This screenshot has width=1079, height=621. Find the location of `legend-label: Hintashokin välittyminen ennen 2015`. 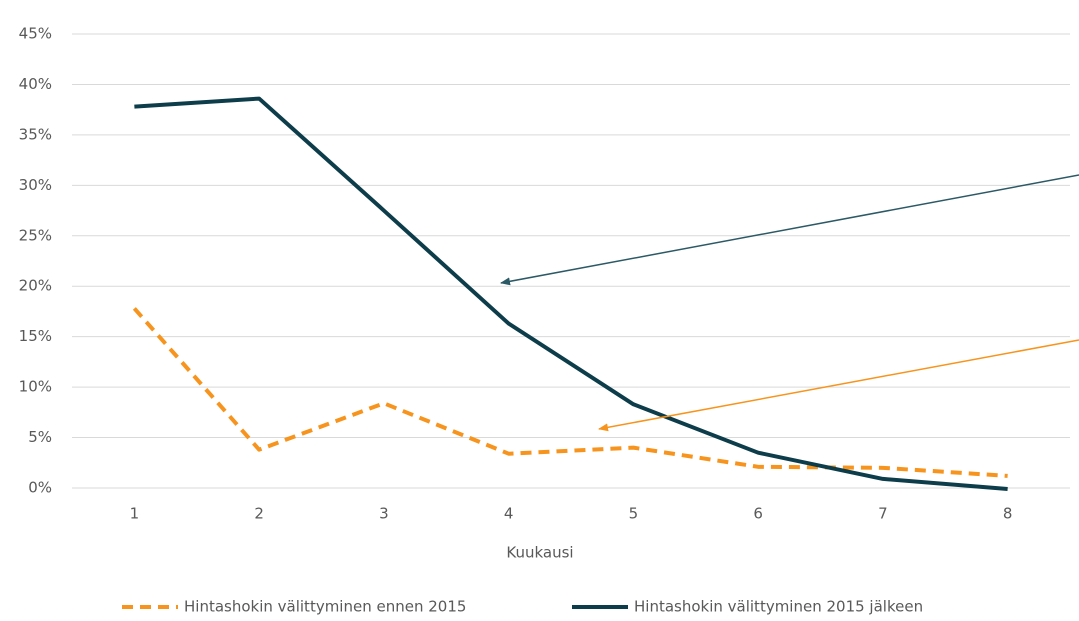

legend-label: Hintashokin välittyminen ennen 2015 is located at coordinates (325, 607).